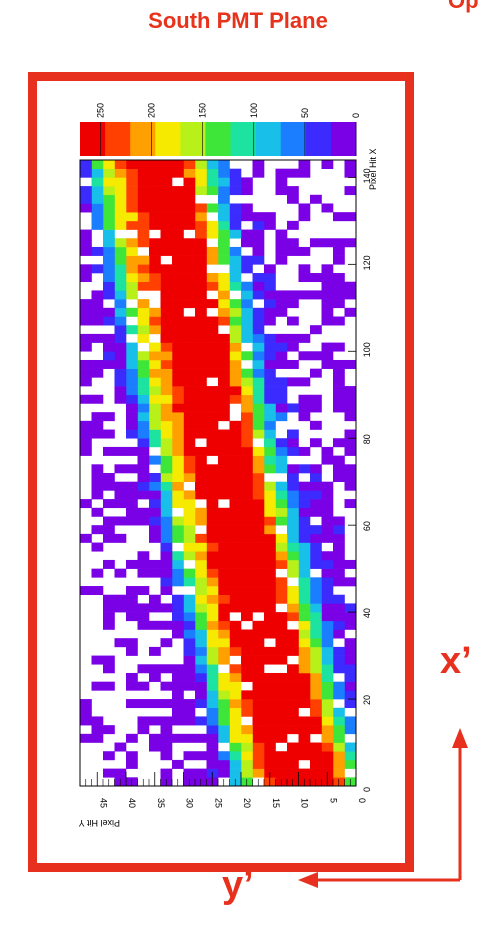 The width and height of the screenshot is (482, 932). I want to click on x-prime-arrowhead, so click(460, 738).